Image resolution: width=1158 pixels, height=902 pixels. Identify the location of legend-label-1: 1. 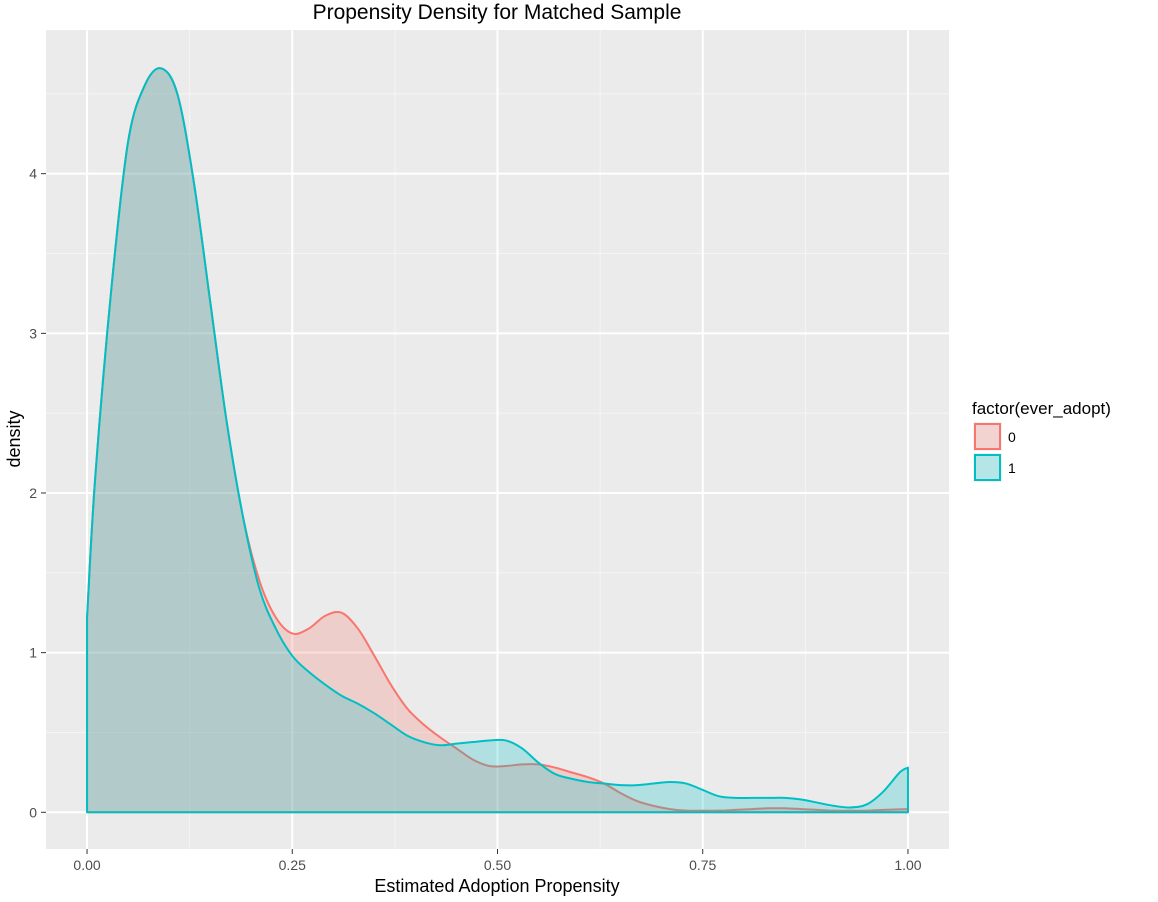
(1012, 468).